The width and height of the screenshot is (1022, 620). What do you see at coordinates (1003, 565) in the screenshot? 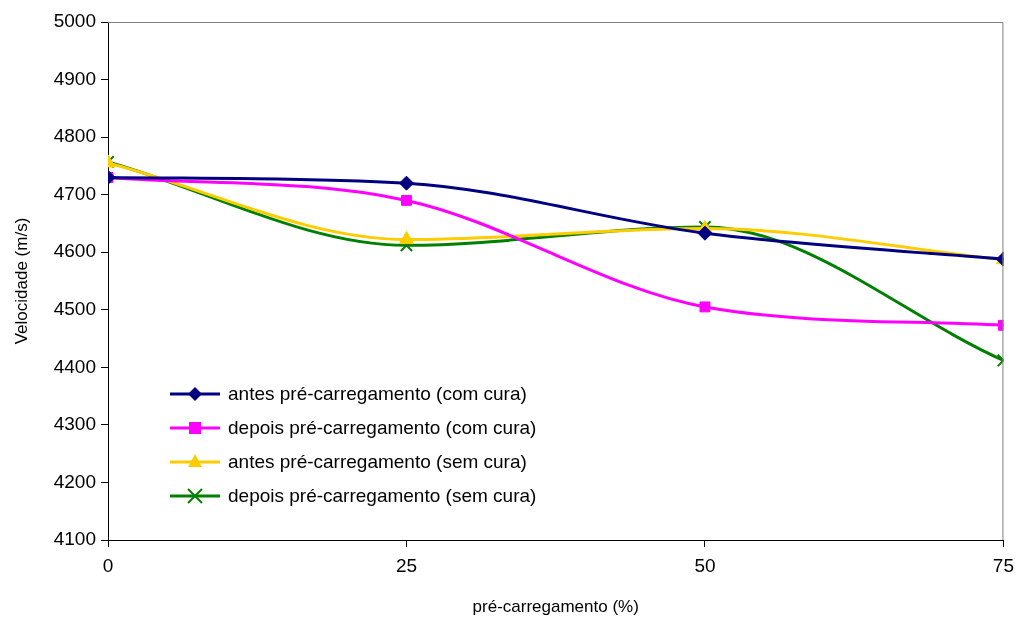
I see `x-tick-label: 75` at bounding box center [1003, 565].